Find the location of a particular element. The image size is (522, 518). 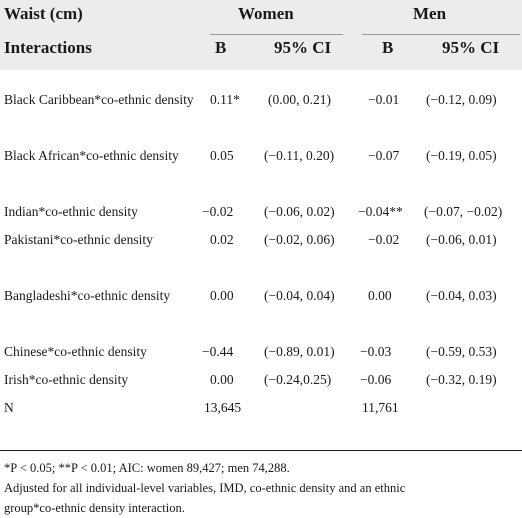

ci-women-value: (−0.11, 0.20) is located at coordinates (299, 155).